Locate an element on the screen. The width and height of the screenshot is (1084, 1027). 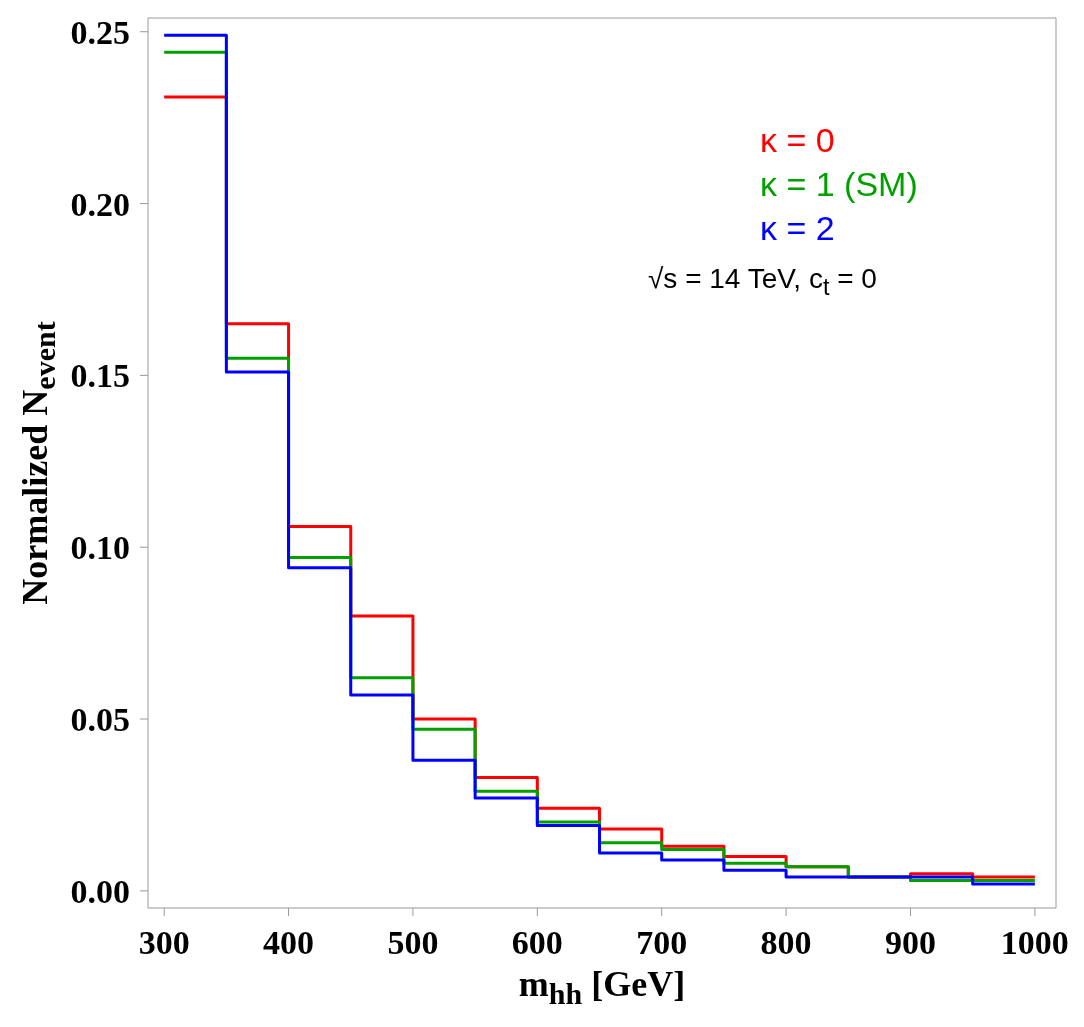
x-tick-label: 800 is located at coordinates (786, 943).